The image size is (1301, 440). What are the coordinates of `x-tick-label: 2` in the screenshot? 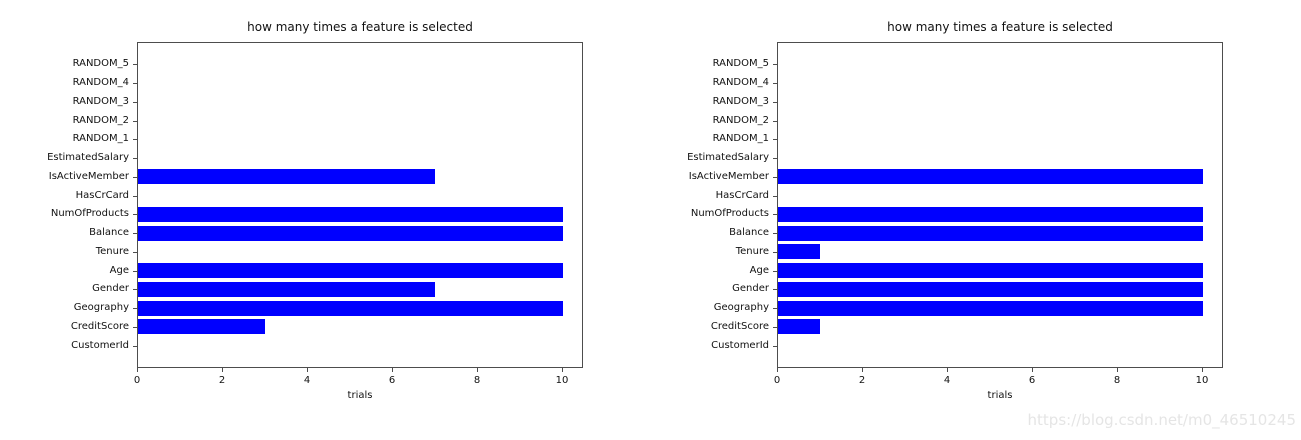 It's located at (862, 380).